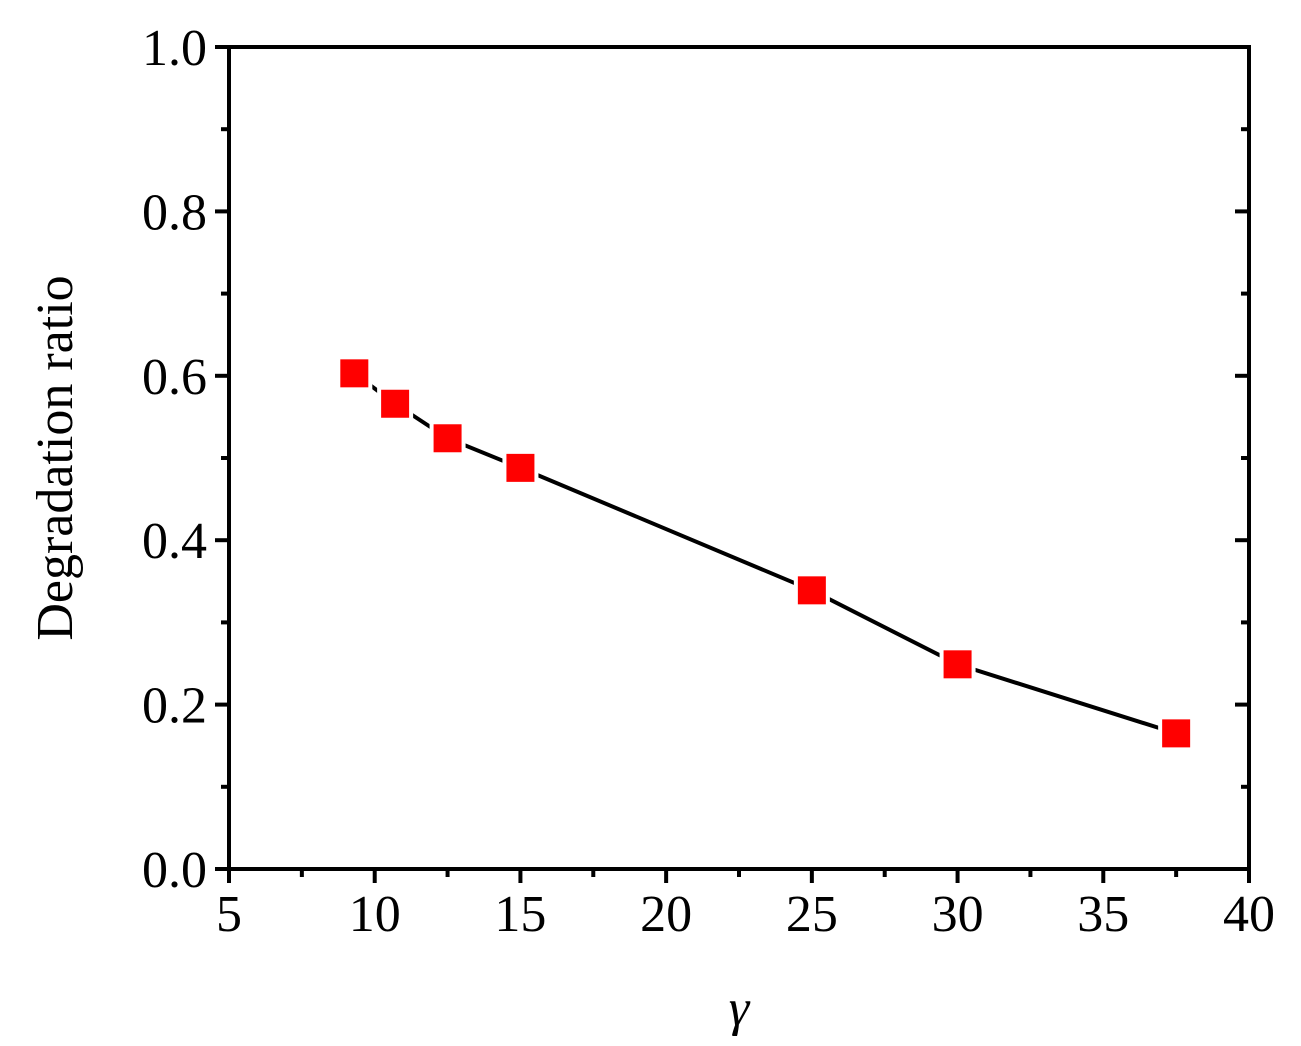  Describe the element at coordinates (174, 212) in the screenshot. I see `y-tick-label: 0.8` at that location.